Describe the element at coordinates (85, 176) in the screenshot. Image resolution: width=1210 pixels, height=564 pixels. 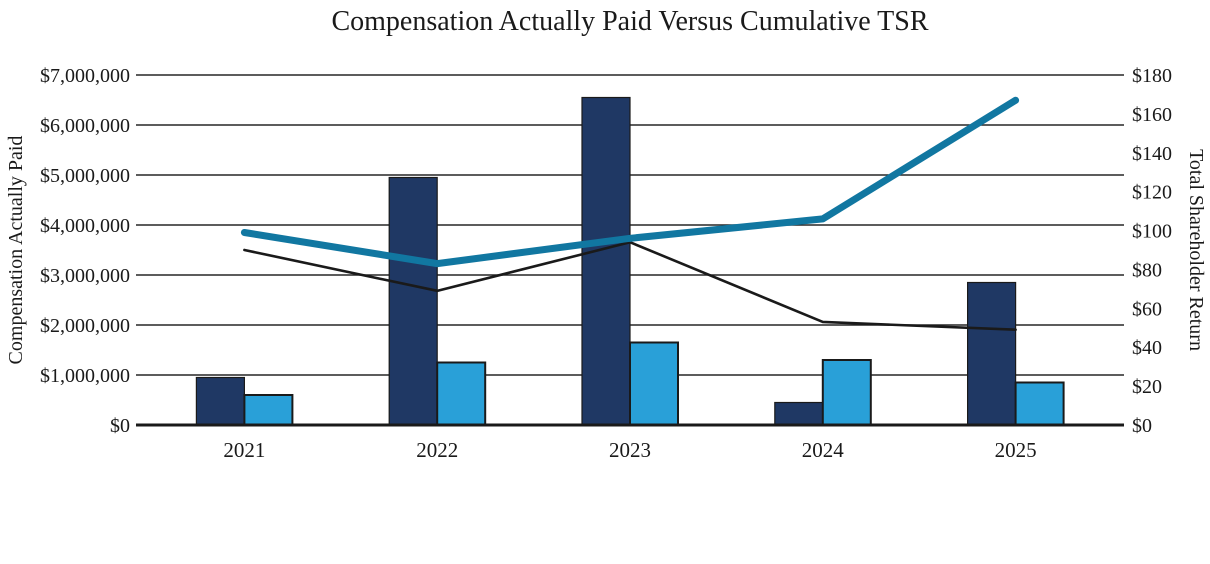
I see `y-axis-left-tick-label: $5,000,000` at that location.